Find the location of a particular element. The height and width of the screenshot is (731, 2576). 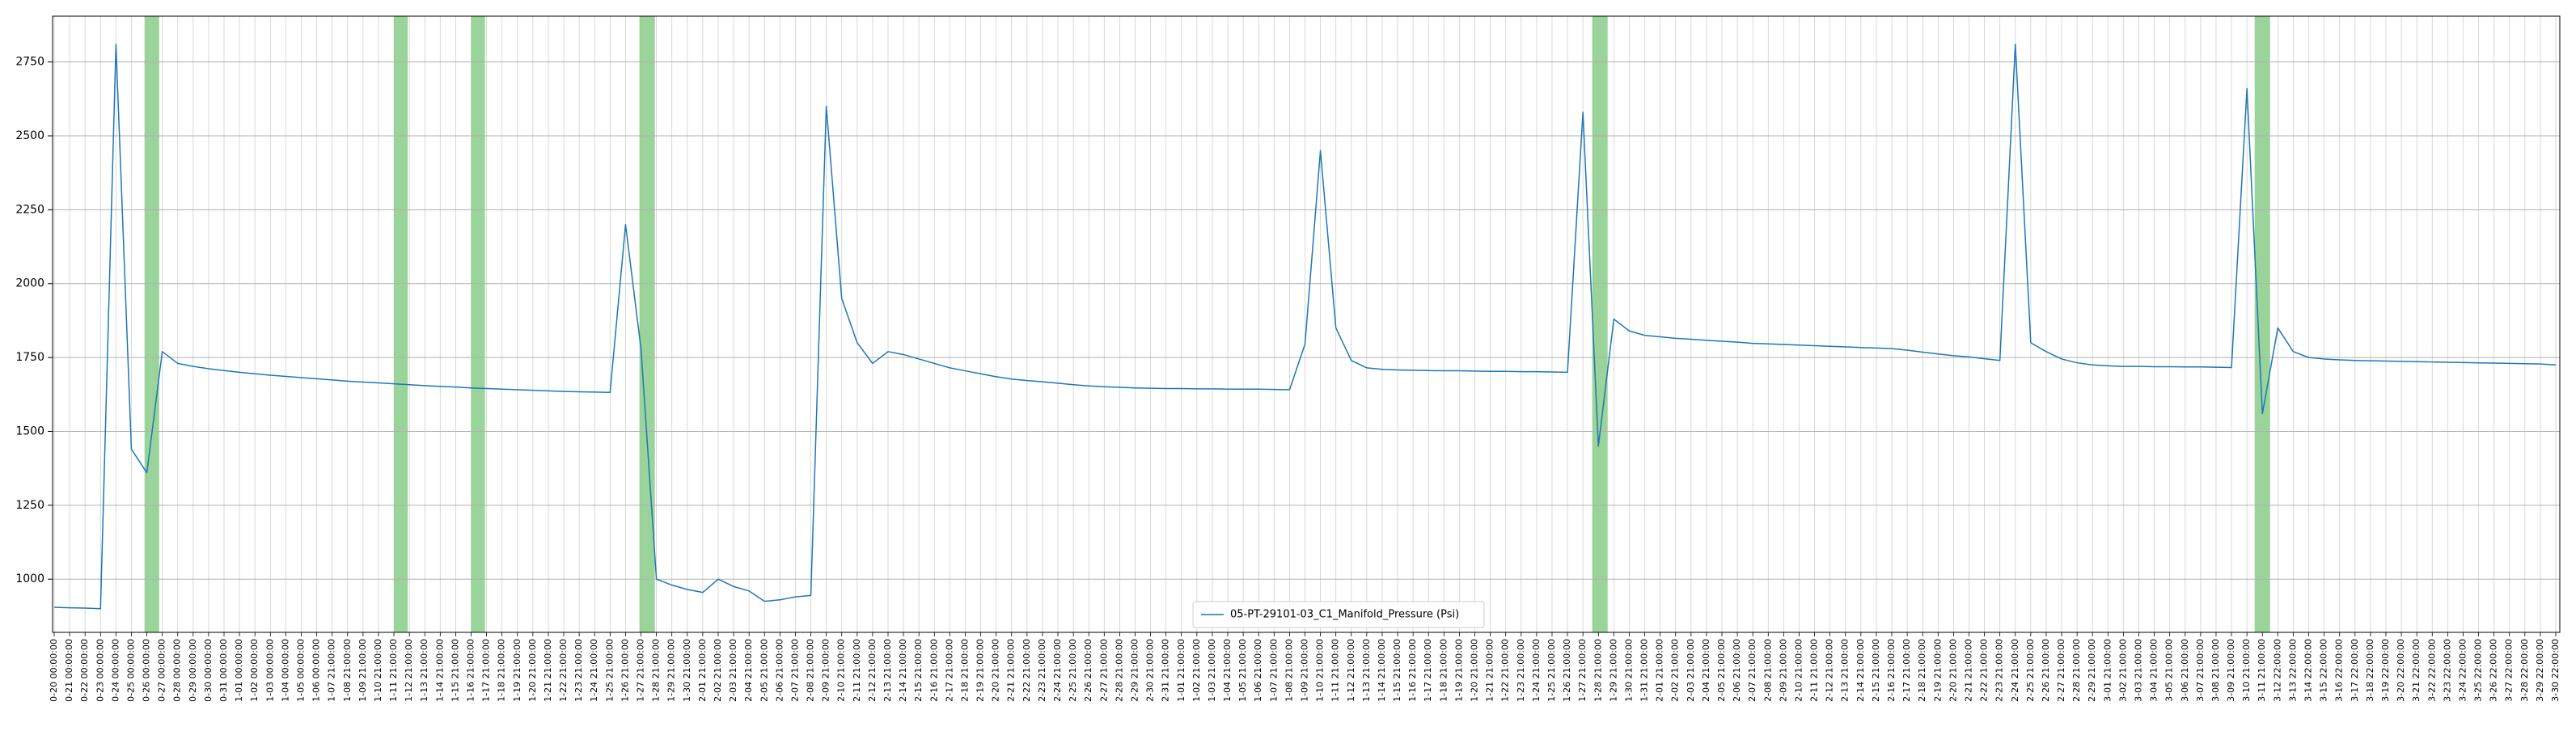

x-tick-label: 0-30 00:00:00 is located at coordinates (209, 671).